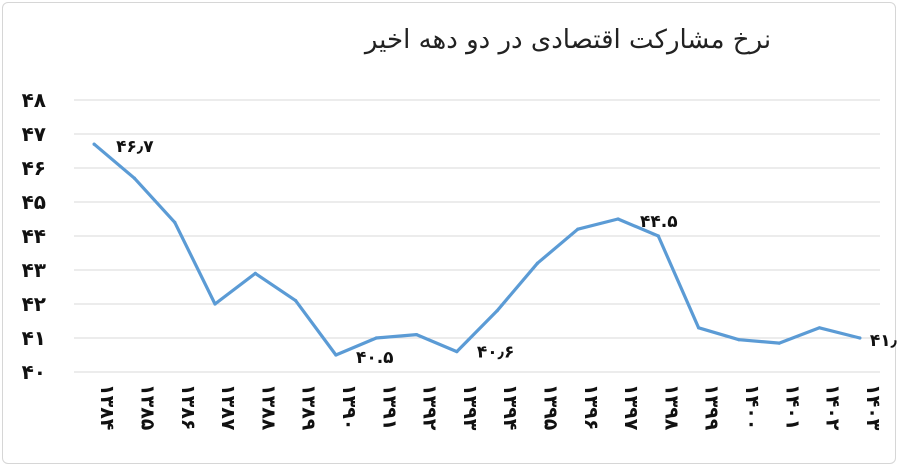 The image size is (900, 468). Describe the element at coordinates (389, 407) in the screenshot. I see `x-tick-label: ۱۳۹۱` at that location.